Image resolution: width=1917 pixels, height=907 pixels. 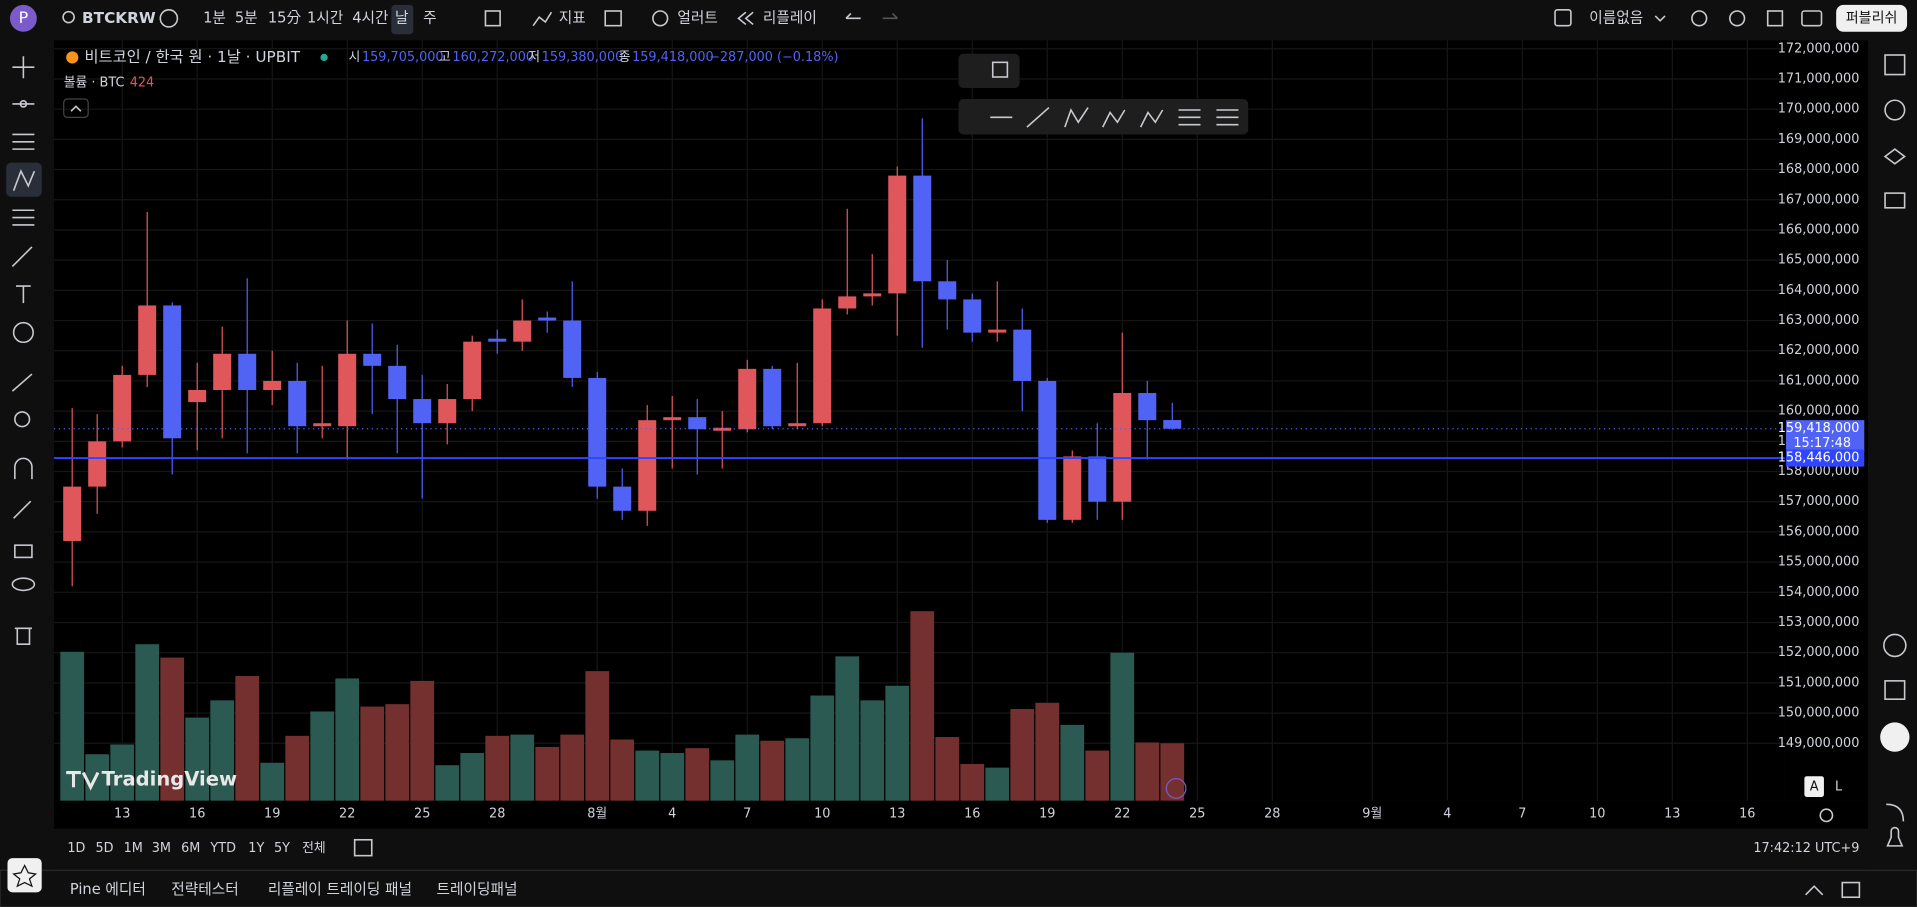 I want to click on publish-button, so click(x=1872, y=18).